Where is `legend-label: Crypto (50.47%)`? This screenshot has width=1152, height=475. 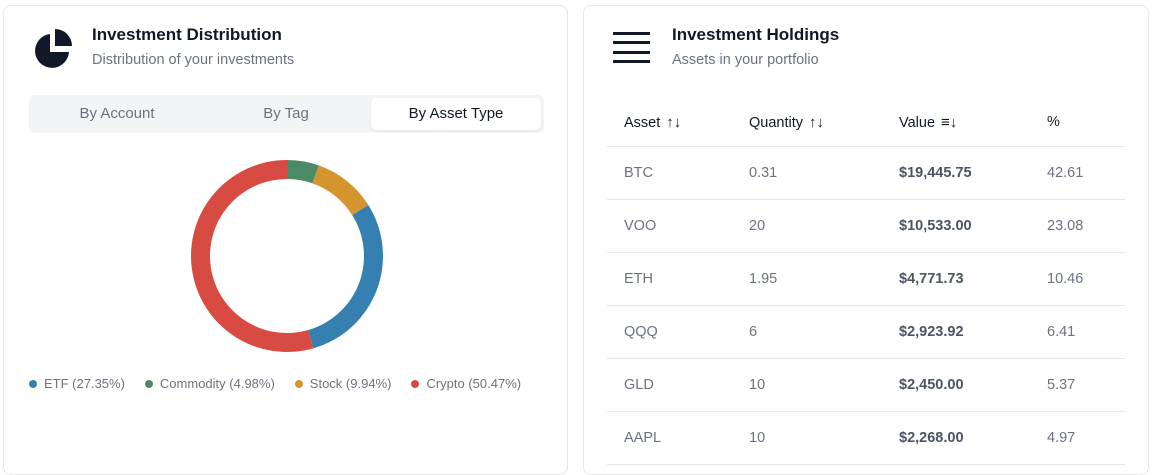 legend-label: Crypto (50.47%) is located at coordinates (474, 383).